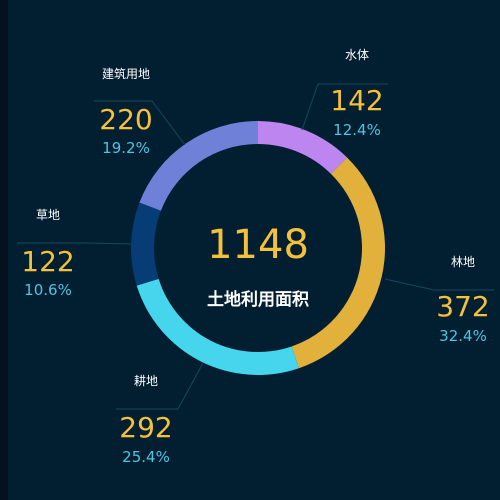 Image resolution: width=500 pixels, height=500 pixels. I want to click on slice-value-label: 372, so click(462, 306).